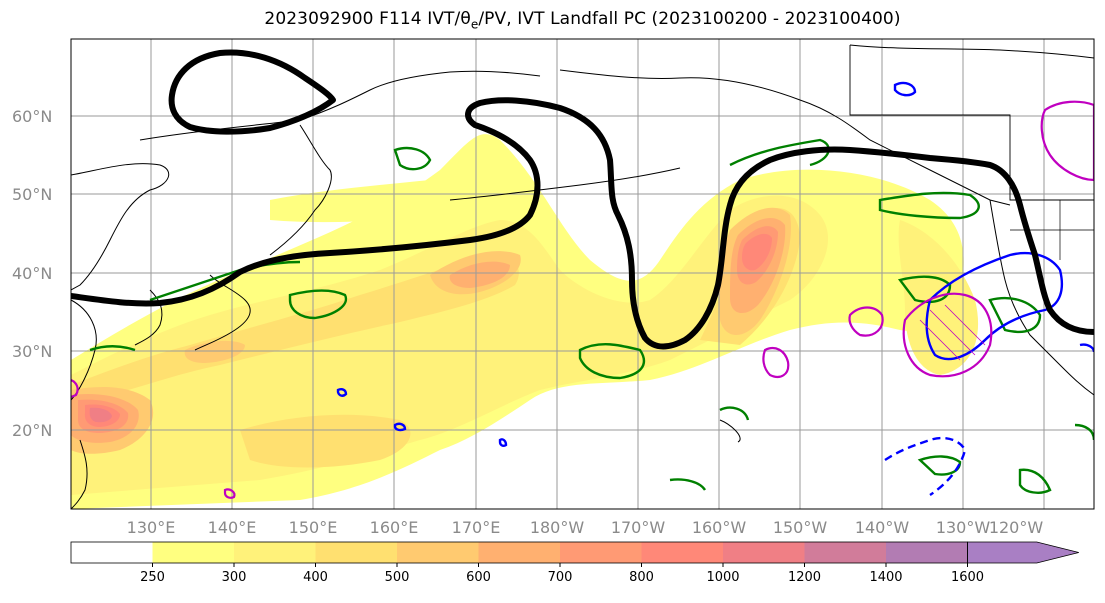 This screenshot has width=1105, height=603. Describe the element at coordinates (641, 577) in the screenshot. I see `colorbar-label-800: 800` at that location.